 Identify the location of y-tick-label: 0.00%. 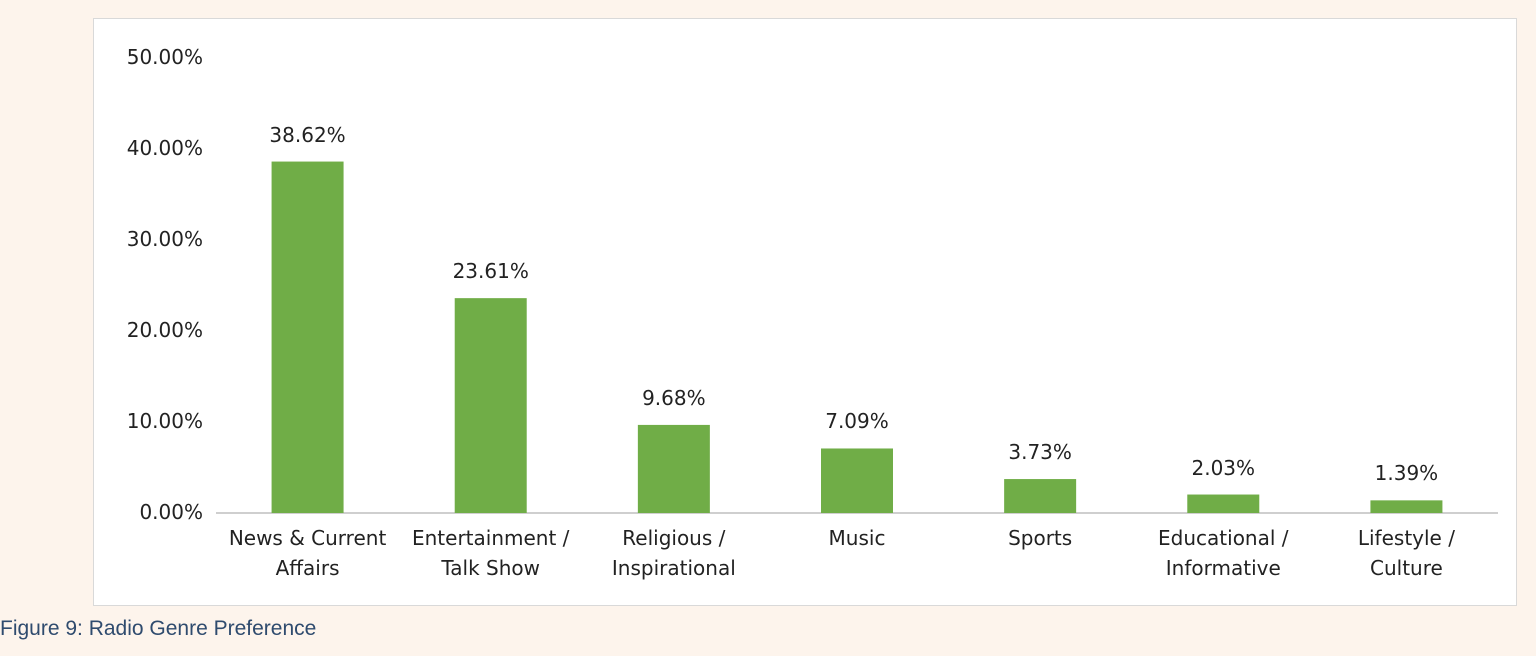
(171, 512).